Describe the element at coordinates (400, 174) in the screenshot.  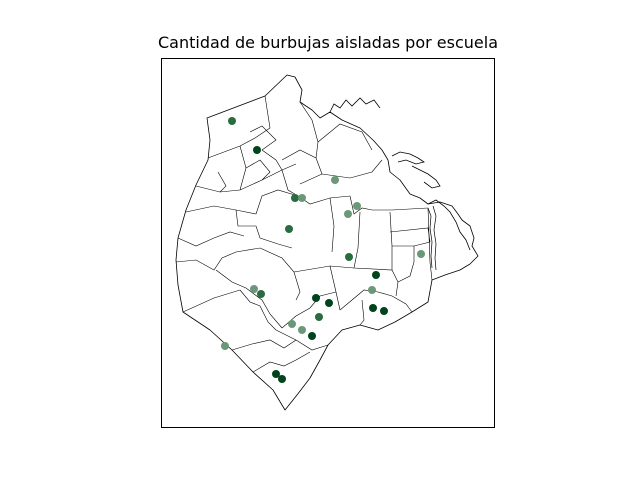
I see `coastline-detail` at that location.